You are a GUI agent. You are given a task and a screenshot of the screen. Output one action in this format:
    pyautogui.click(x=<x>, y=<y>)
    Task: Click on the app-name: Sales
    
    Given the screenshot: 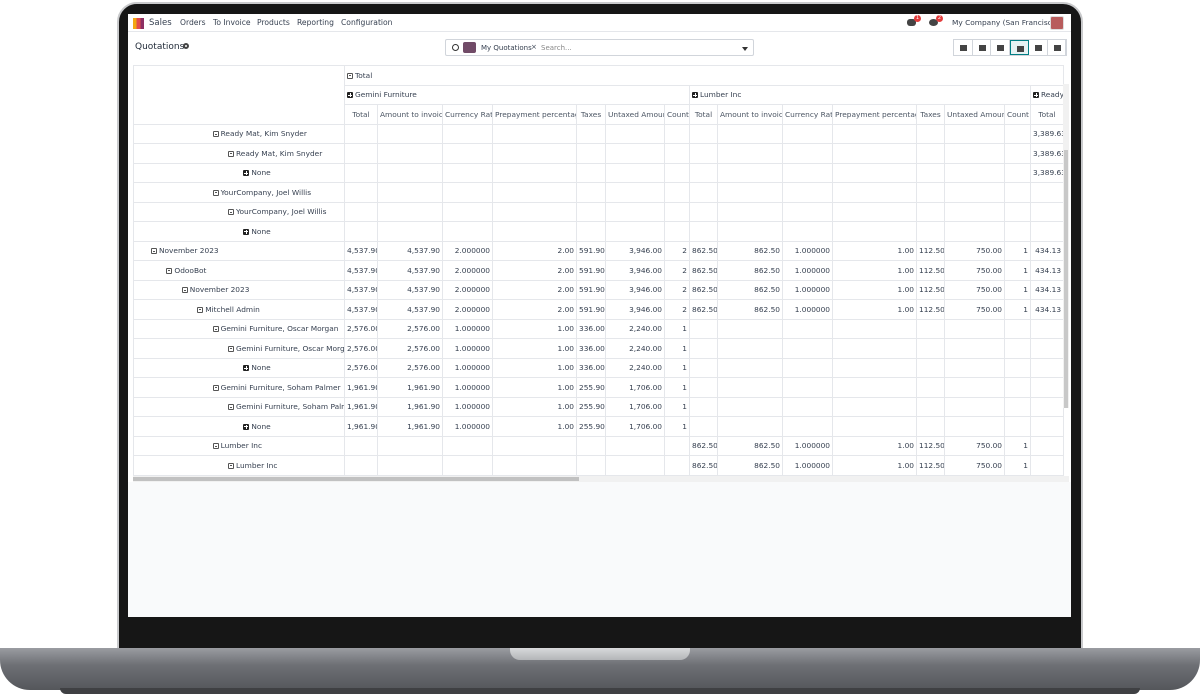 What is the action you would take?
    pyautogui.click(x=160, y=23)
    